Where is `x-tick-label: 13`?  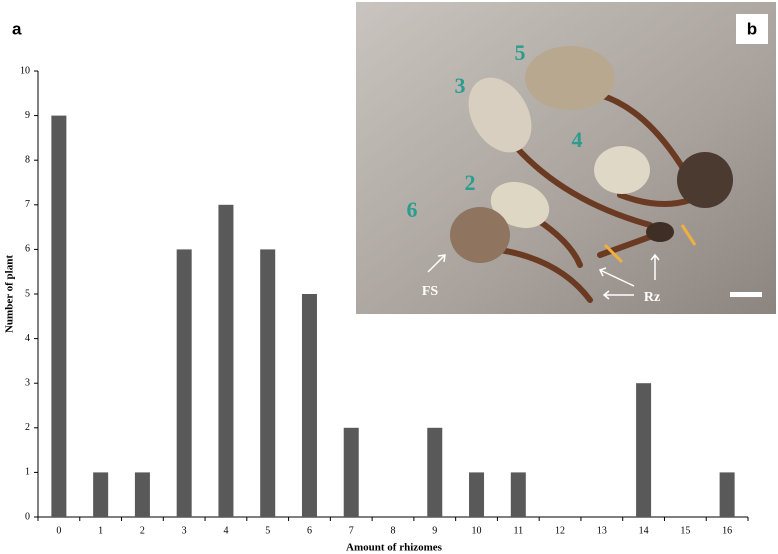 x-tick-label: 13 is located at coordinates (602, 530).